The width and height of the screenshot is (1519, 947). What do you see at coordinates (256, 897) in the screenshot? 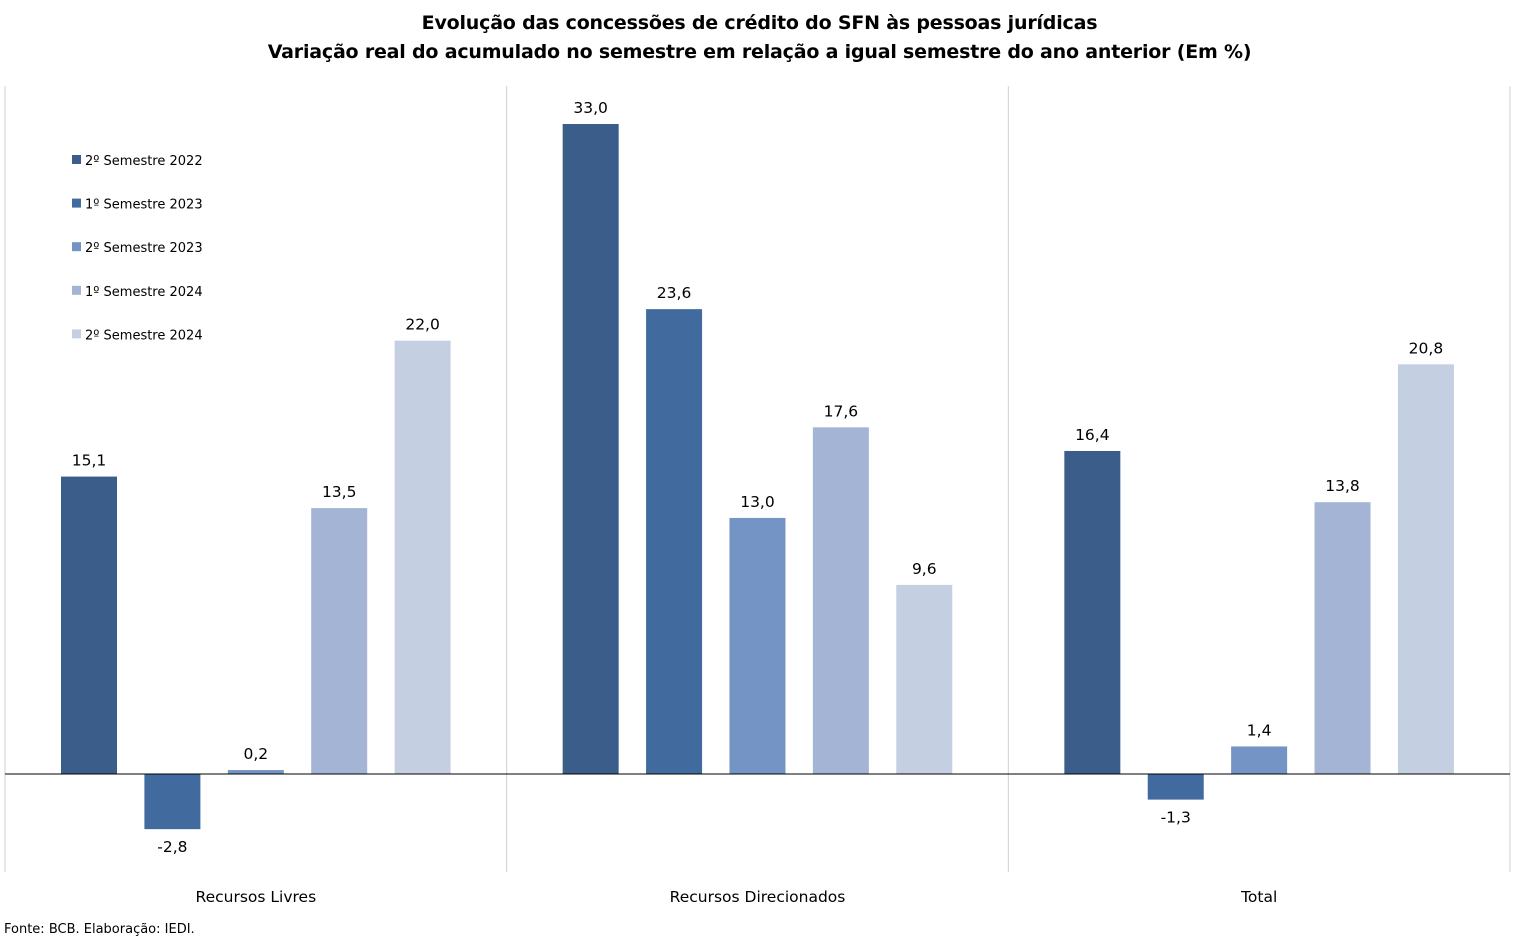
I see `category-label: Recursos Livres` at bounding box center [256, 897].